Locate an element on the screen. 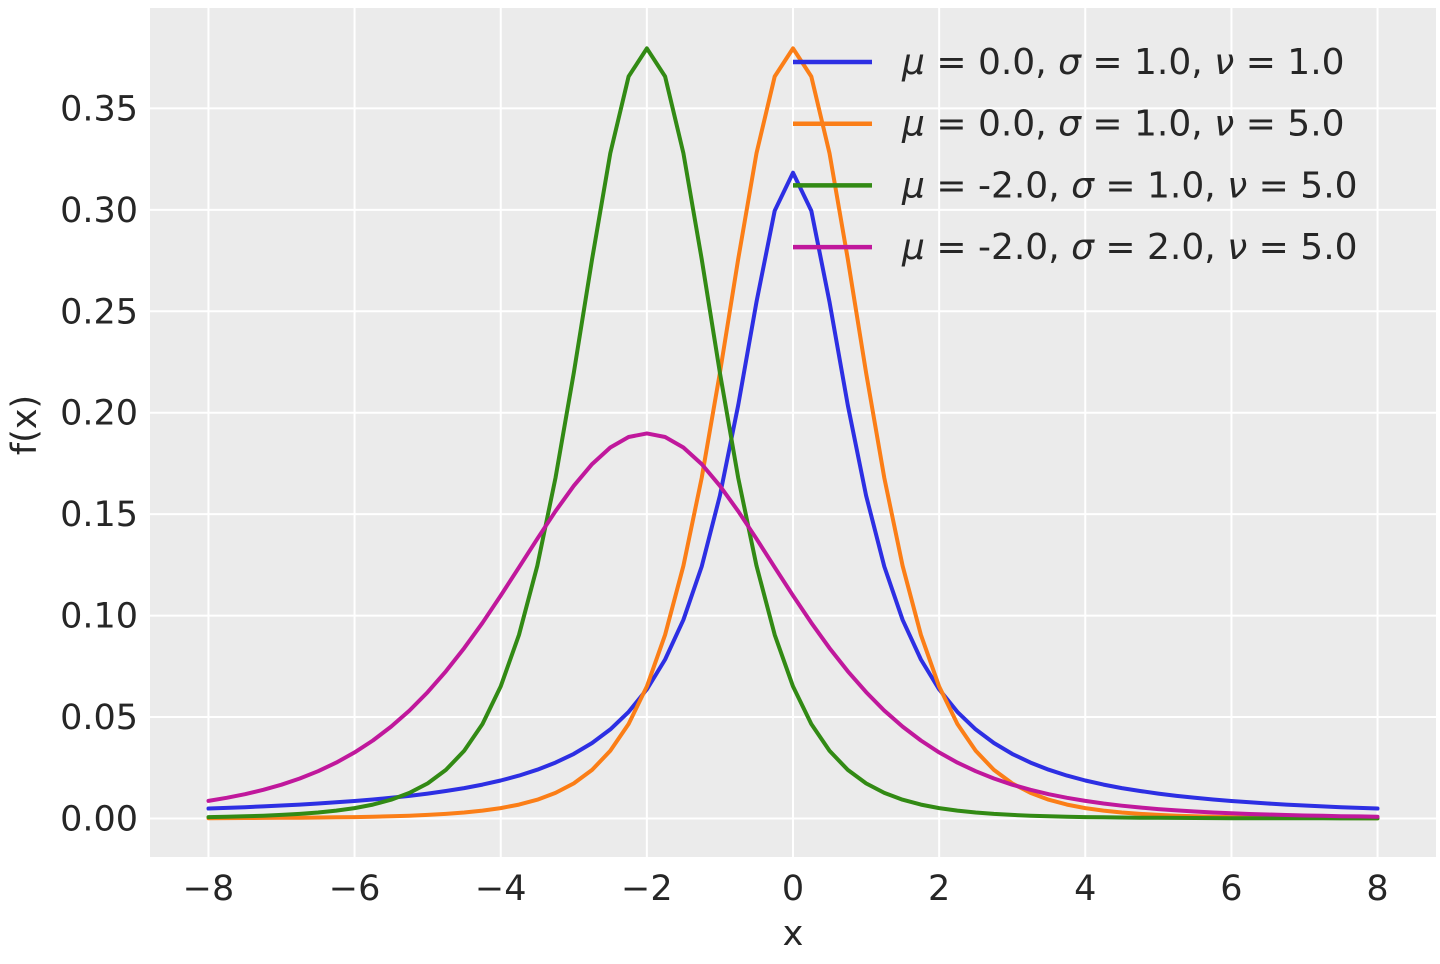 This screenshot has width=1440, height=964. y-tick-label: 0.15 is located at coordinates (99, 515).